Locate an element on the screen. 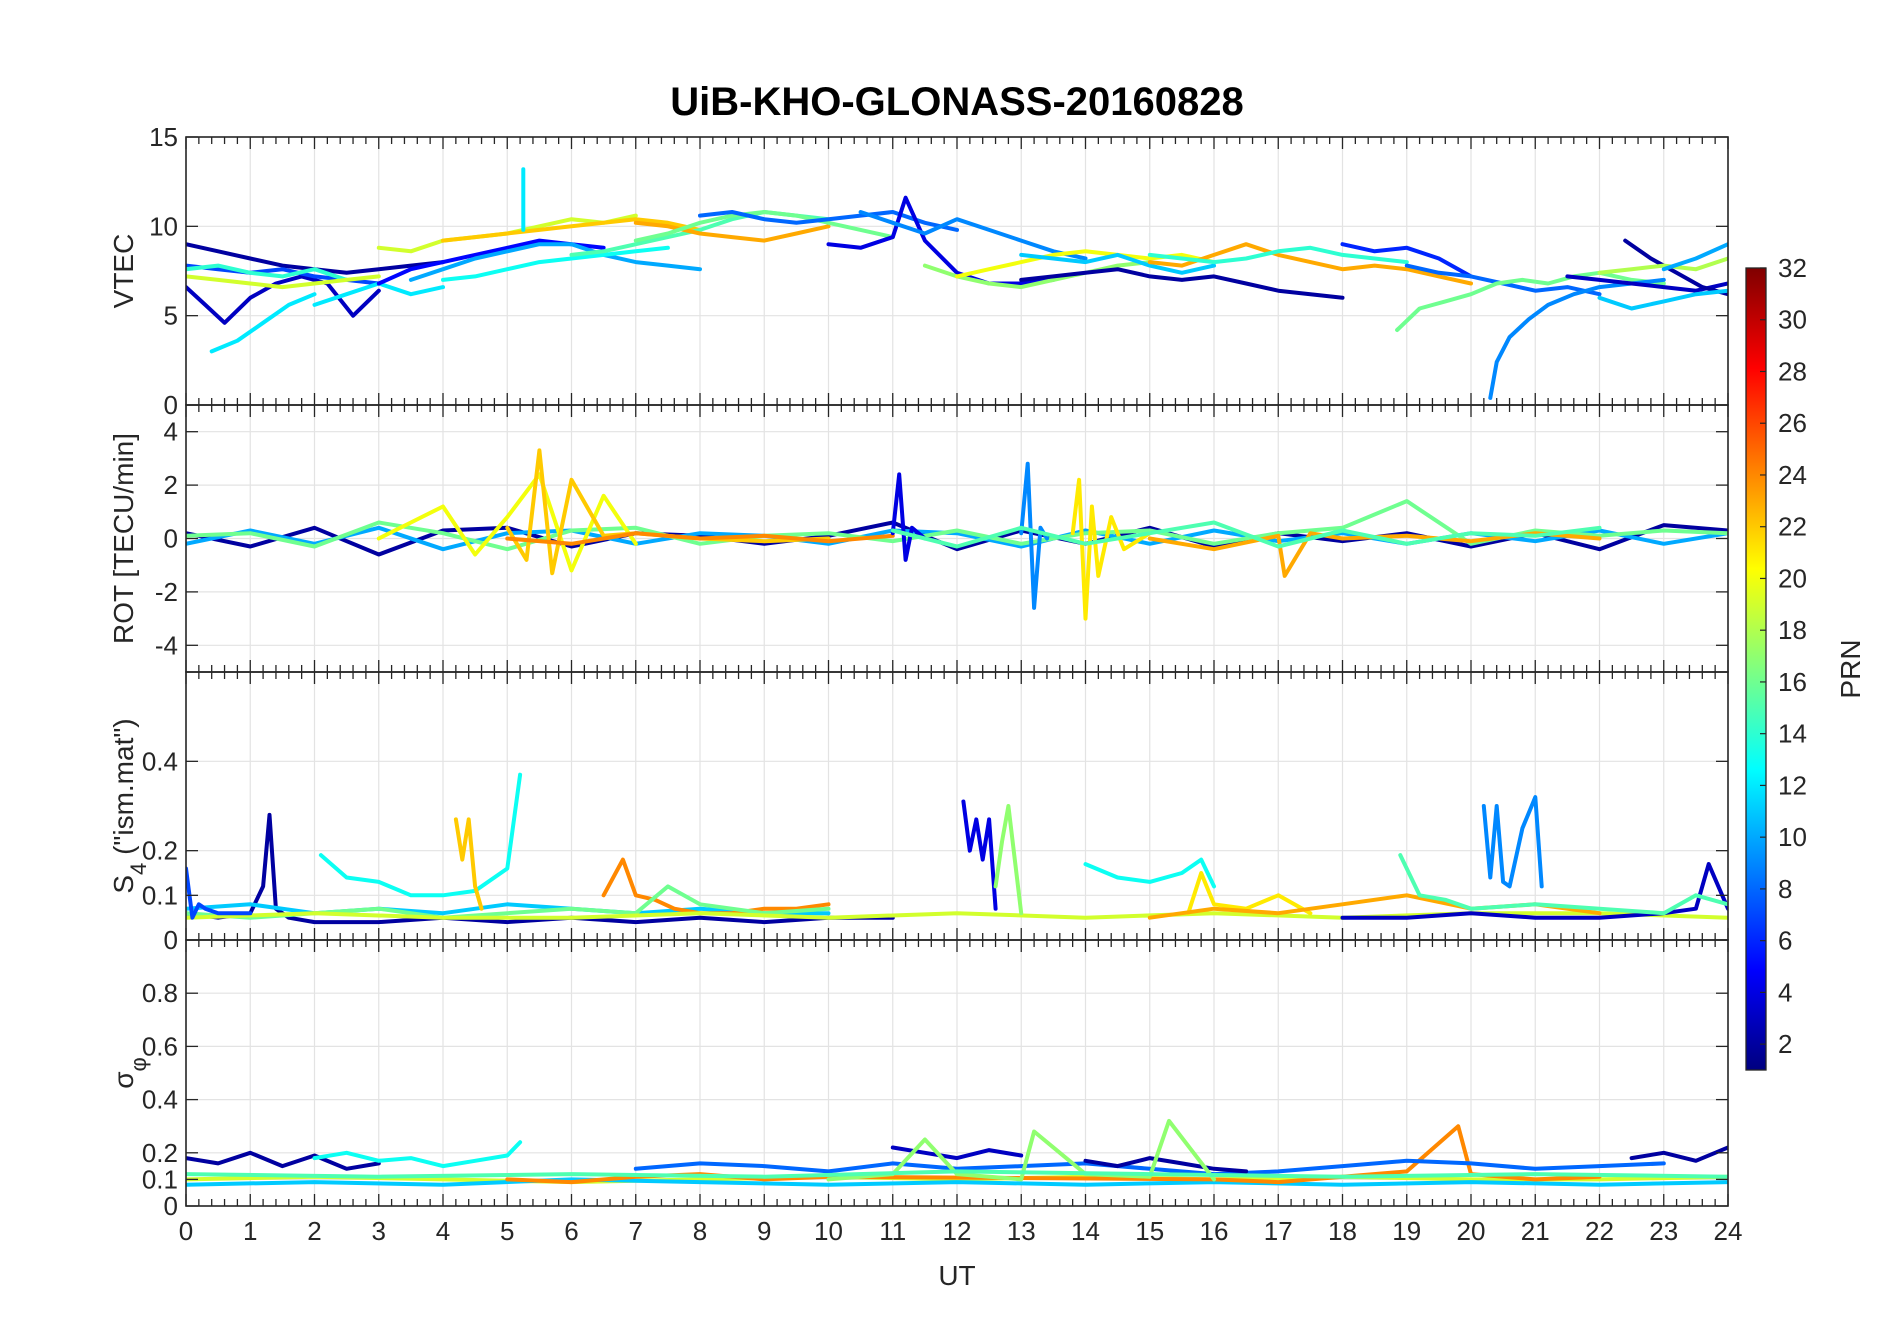 Image resolution: width=1902 pixels, height=1330 pixels. colorbar-label: PRN is located at coordinates (1850, 668).